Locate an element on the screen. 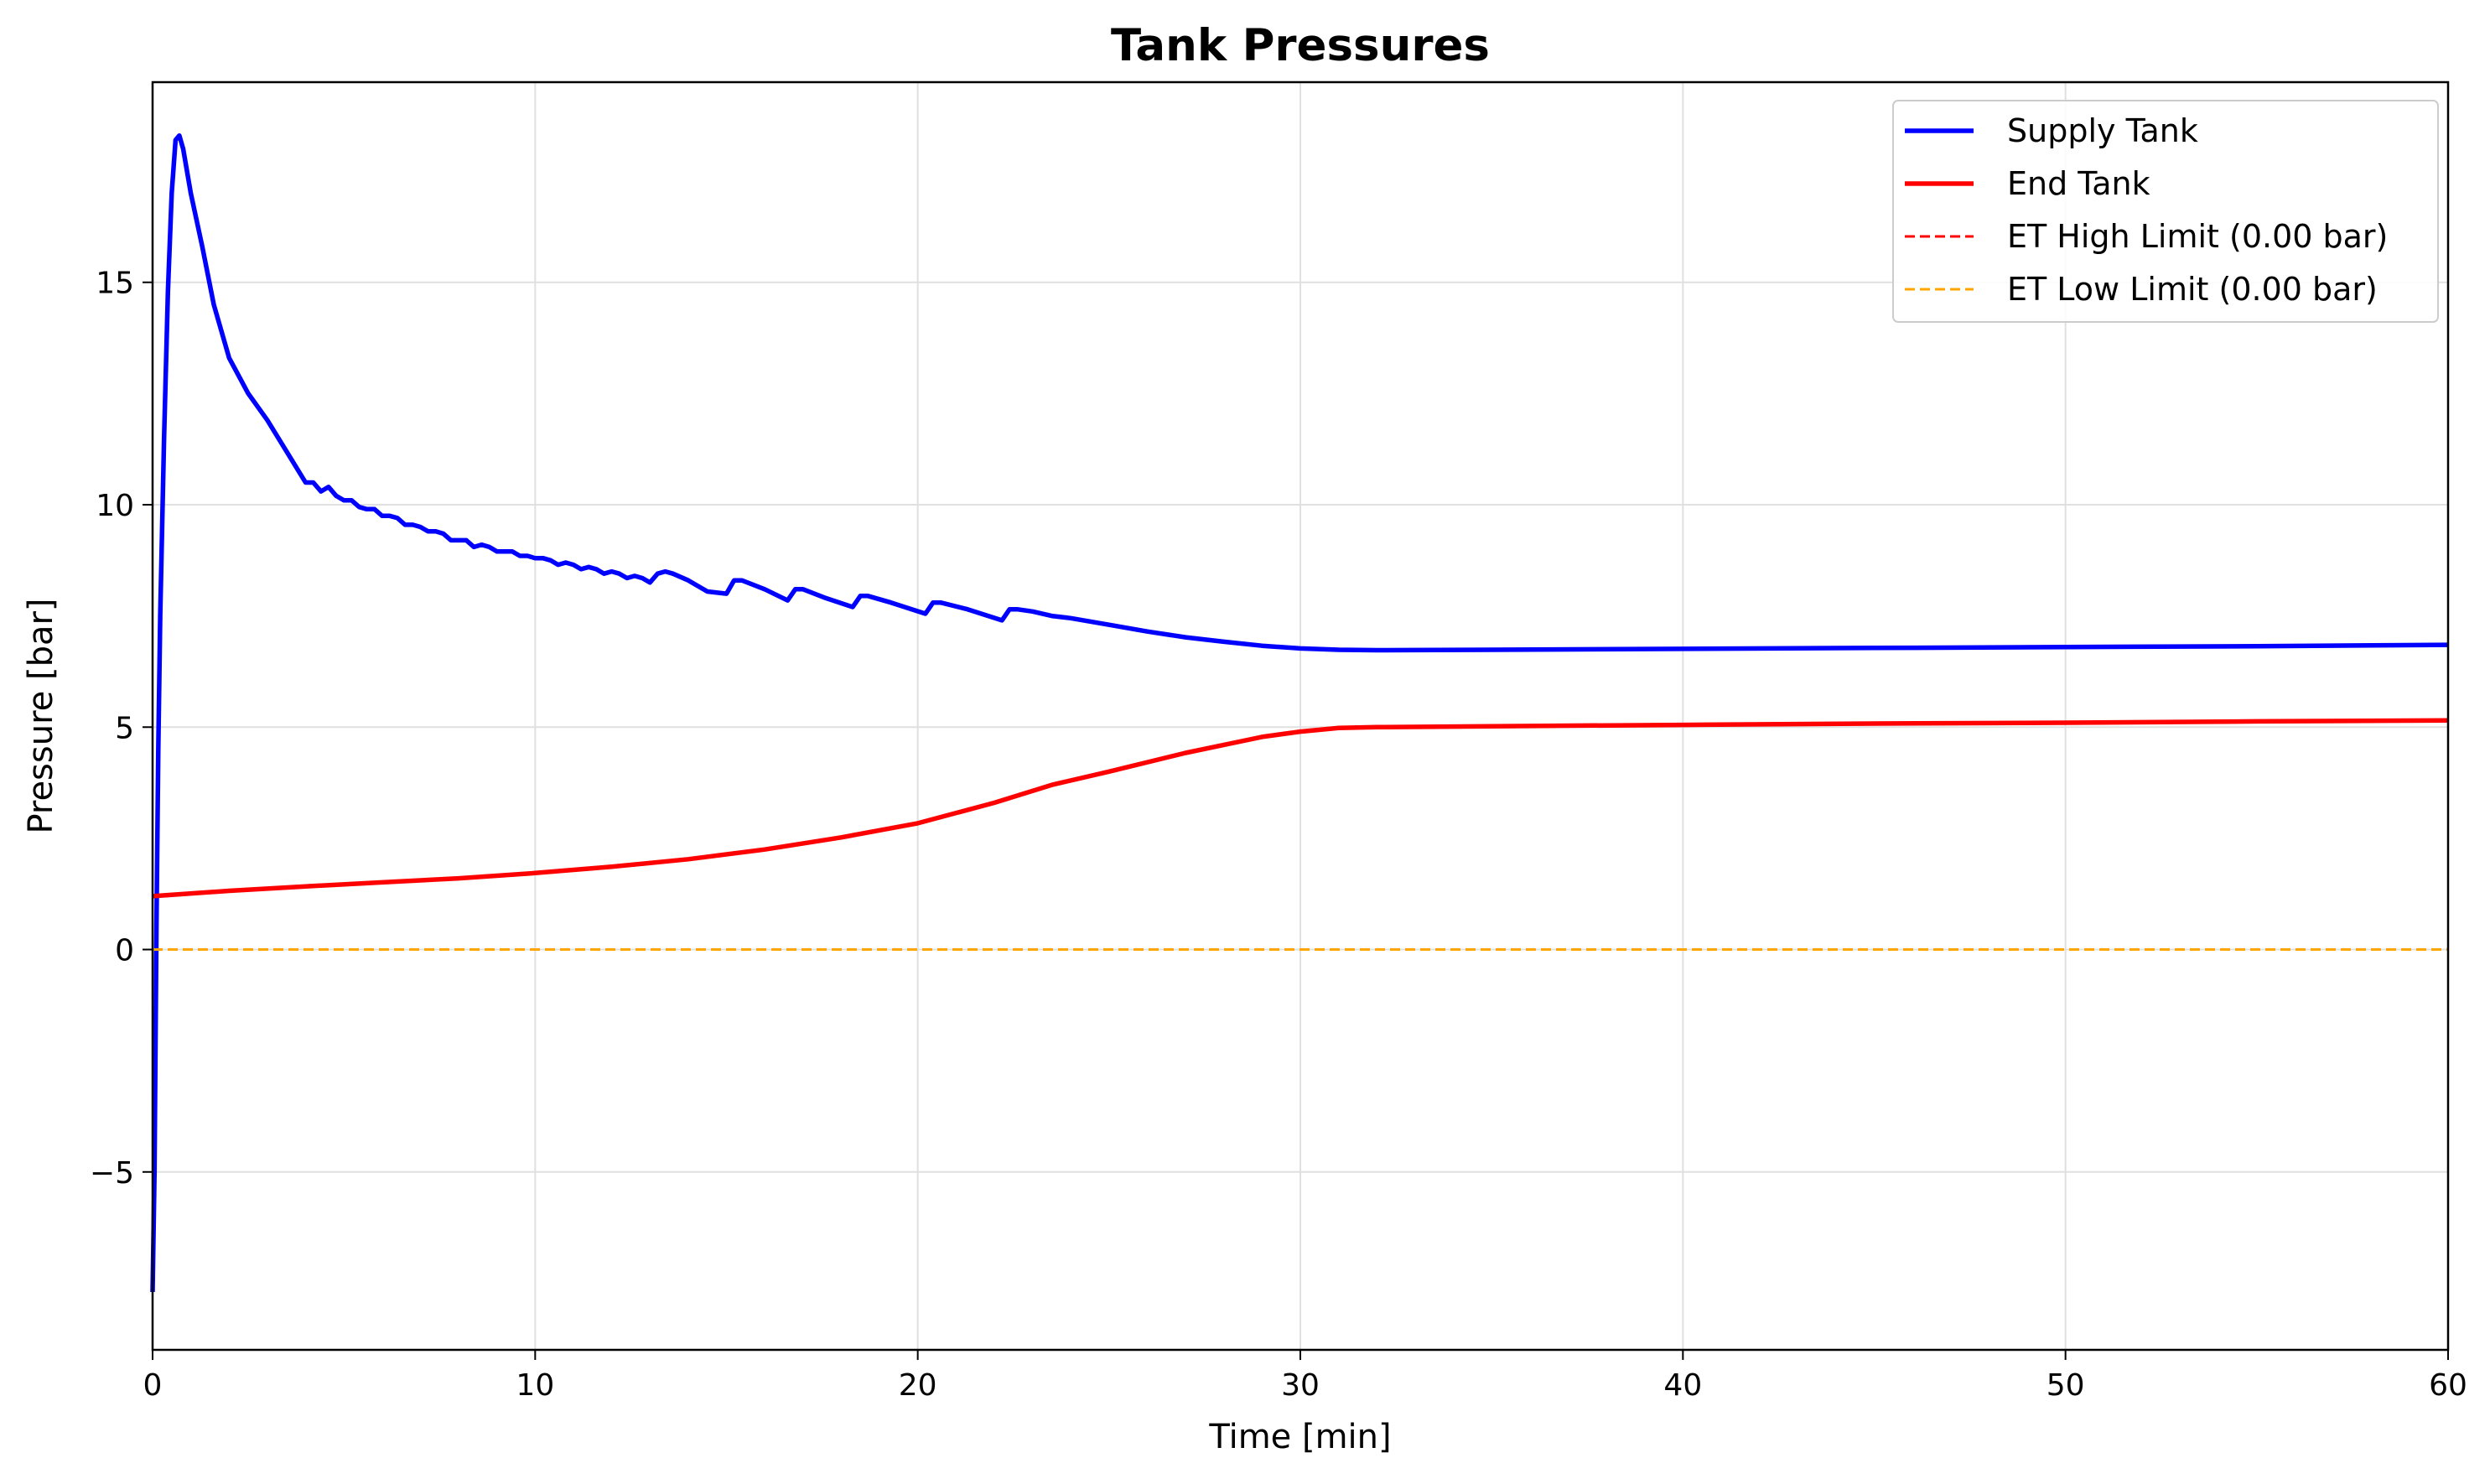  y-tick-label: 5 is located at coordinates (124, 728).